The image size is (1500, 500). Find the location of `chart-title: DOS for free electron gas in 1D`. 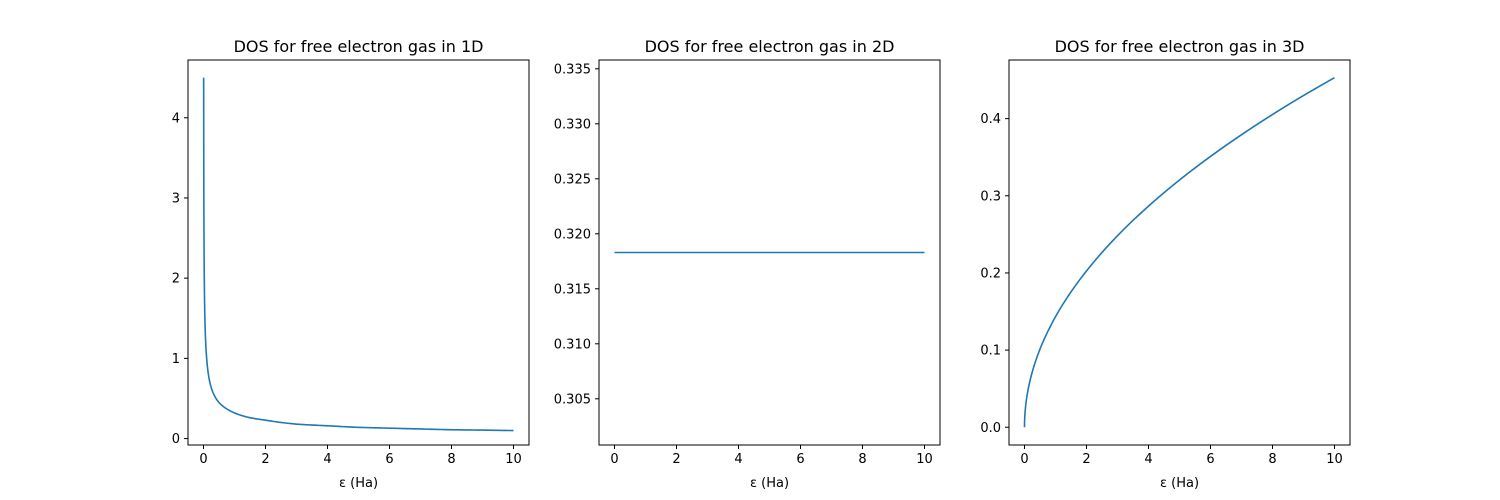

chart-title: DOS for free electron gas in 1D is located at coordinates (359, 46).